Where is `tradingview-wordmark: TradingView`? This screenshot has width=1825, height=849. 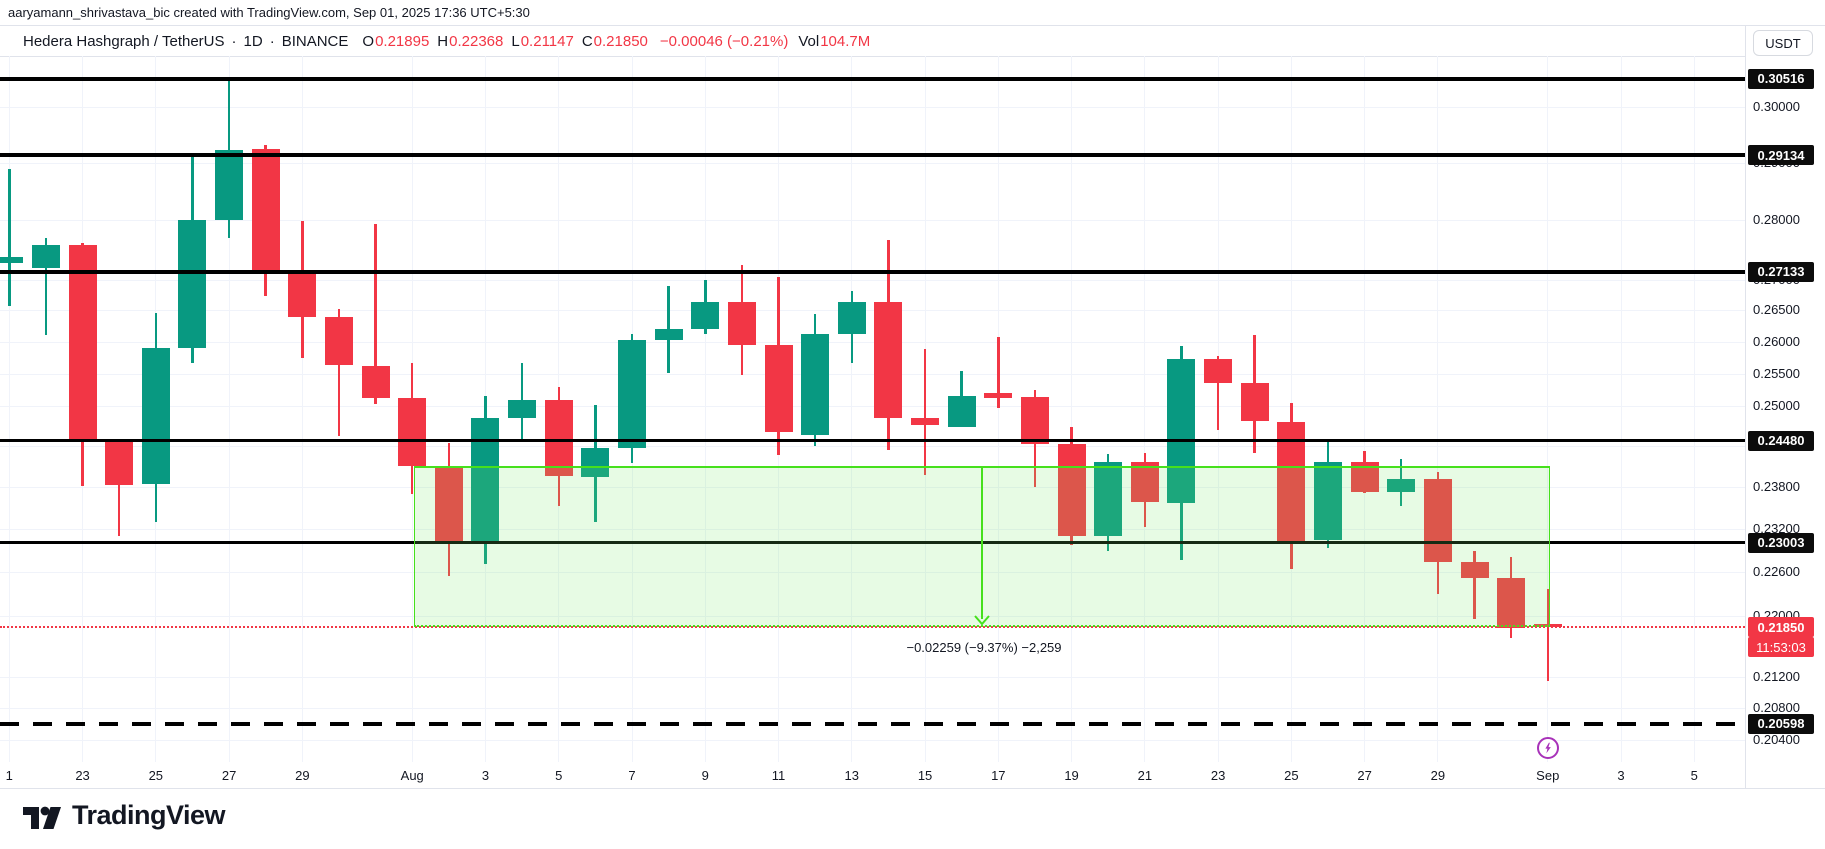
tradingview-wordmark: TradingView is located at coordinates (149, 815).